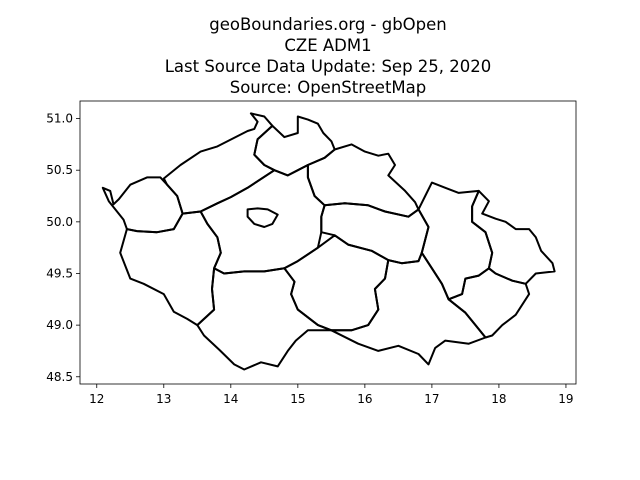  Describe the element at coordinates (328, 66) in the screenshot. I see `title-line-3: Last Source Data Update: Sep 25, 2020` at that location.